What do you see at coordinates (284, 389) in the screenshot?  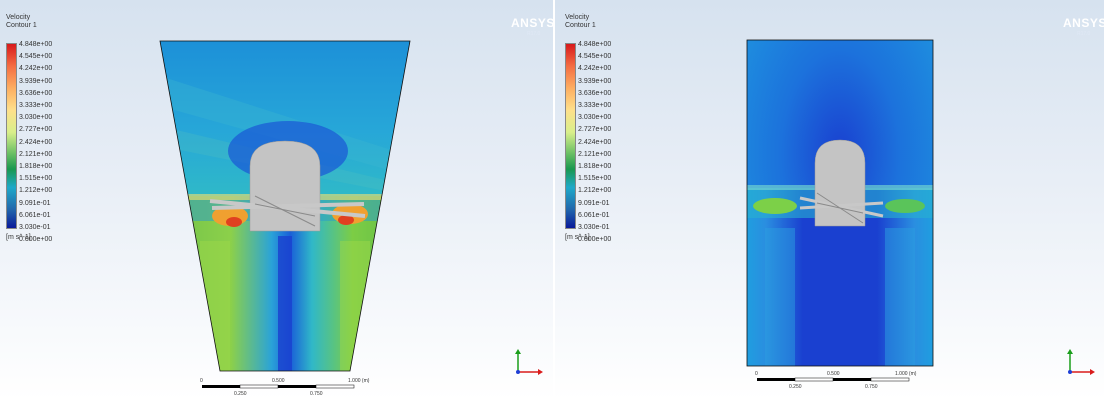 I see `scale-bar-left: 0 0.500 1.000 (m) 0.250 0.750` at bounding box center [284, 389].